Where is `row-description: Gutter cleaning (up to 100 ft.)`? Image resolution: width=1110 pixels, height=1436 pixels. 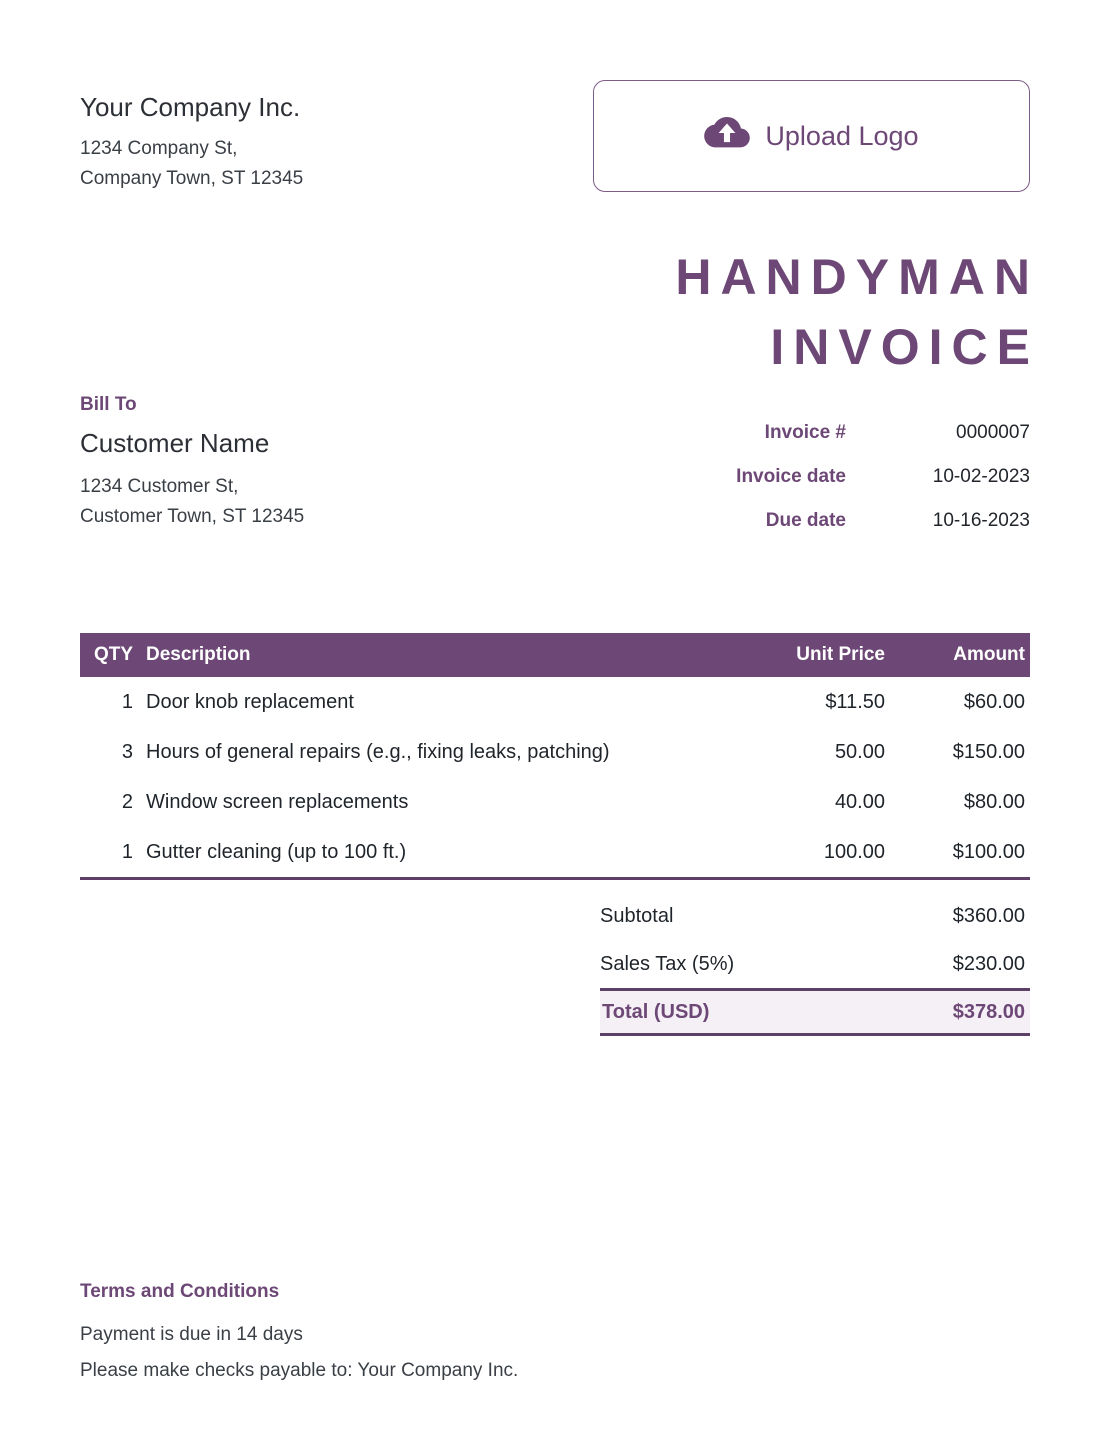
row-description: Gutter cleaning (up to 100 ft.) is located at coordinates (276, 851).